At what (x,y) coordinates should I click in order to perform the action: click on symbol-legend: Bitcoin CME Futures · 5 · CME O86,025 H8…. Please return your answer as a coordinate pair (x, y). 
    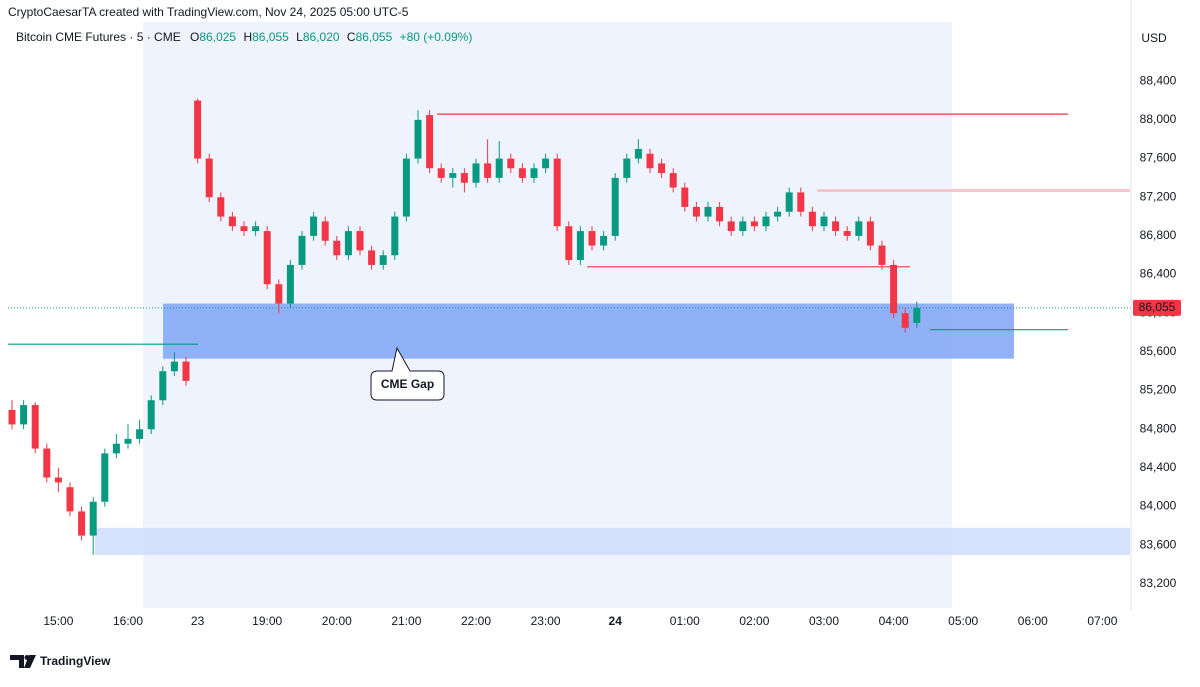
    Looking at the image, I should click on (244, 37).